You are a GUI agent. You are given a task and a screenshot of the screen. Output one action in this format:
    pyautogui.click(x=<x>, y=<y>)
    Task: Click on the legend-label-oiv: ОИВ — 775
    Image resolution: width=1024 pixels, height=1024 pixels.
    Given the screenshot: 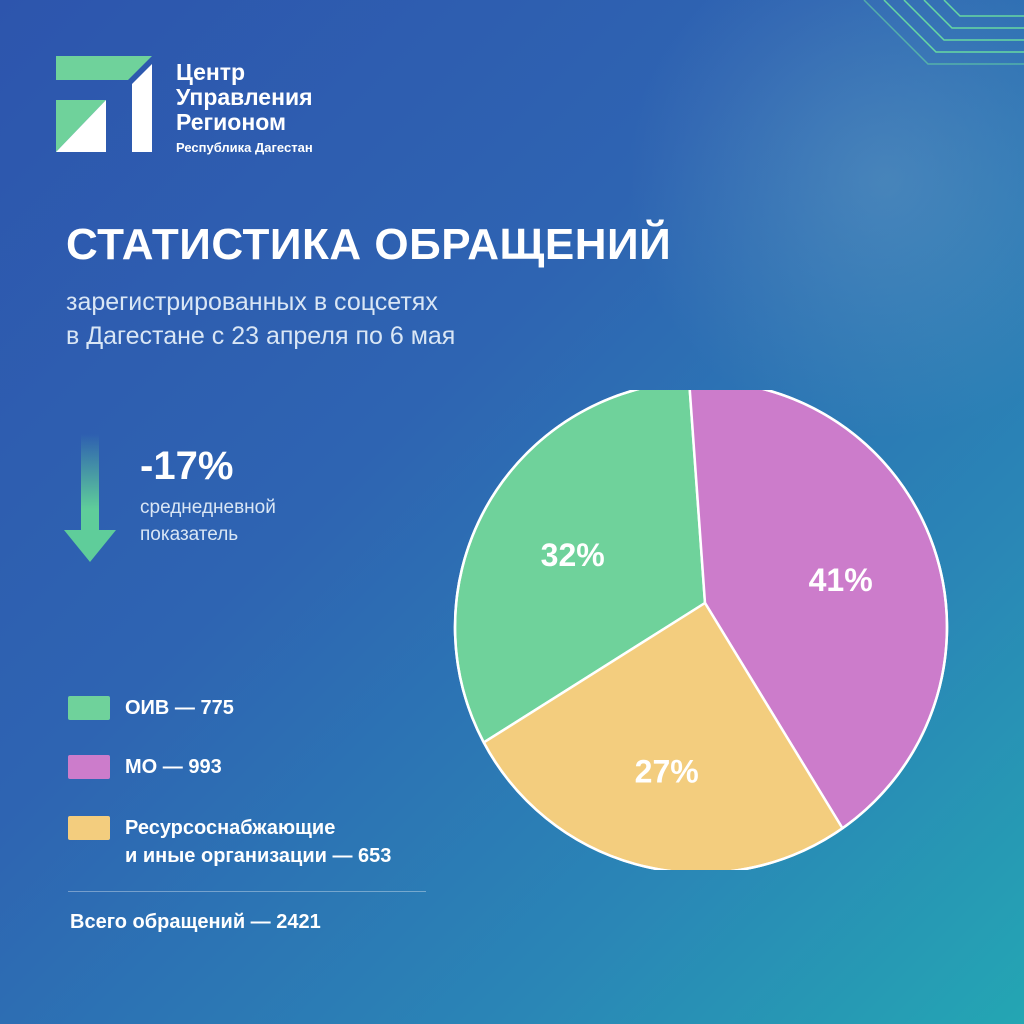 What is the action you would take?
    pyautogui.click(x=179, y=708)
    